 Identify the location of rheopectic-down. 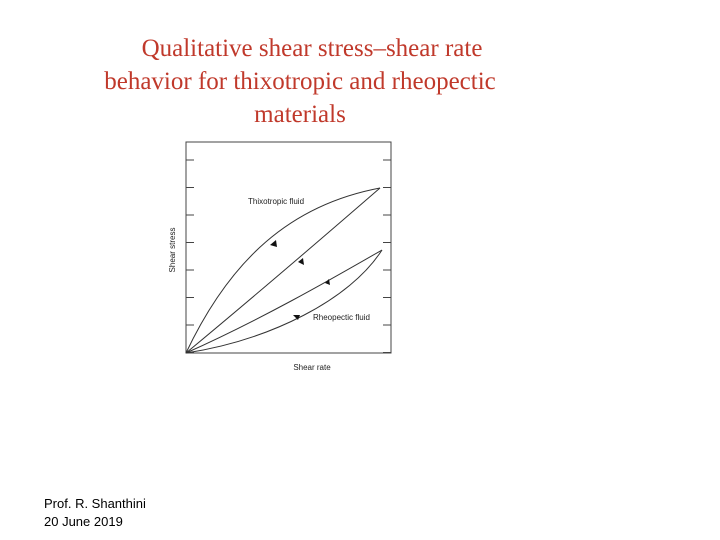
(284, 301).